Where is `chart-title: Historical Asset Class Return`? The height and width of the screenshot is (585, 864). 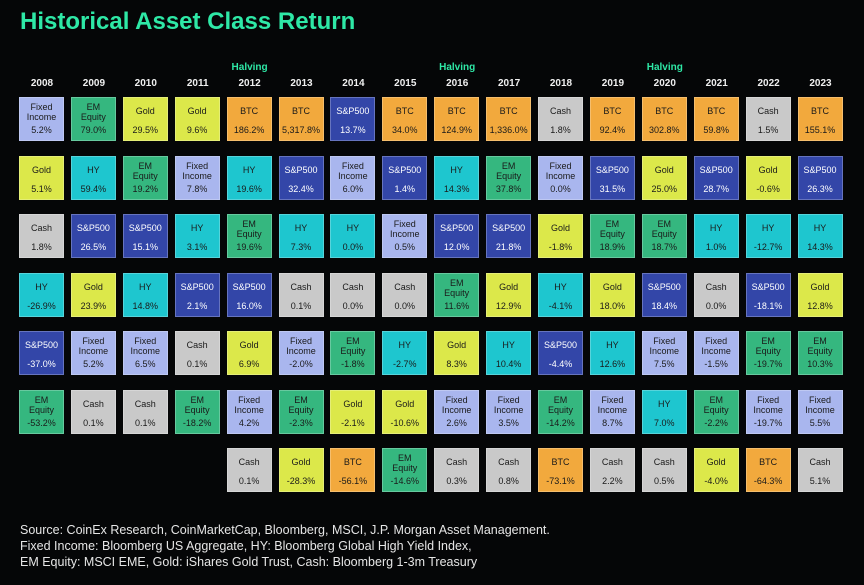
chart-title: Historical Asset Class Return is located at coordinates (188, 21).